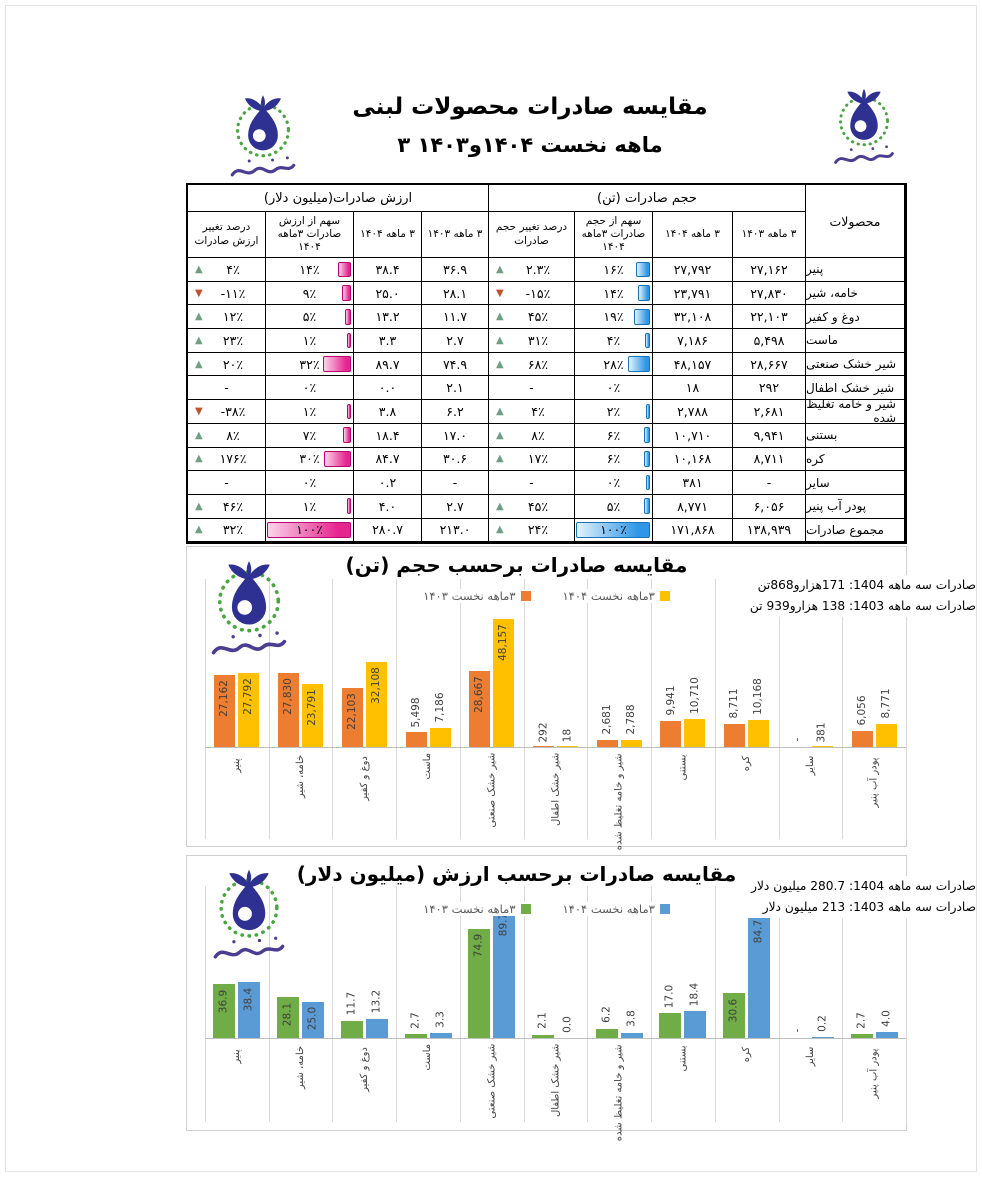 Image resolution: width=982 pixels, height=1177 pixels. I want to click on value-share-cell-value: ۳۲٪, so click(309, 364).